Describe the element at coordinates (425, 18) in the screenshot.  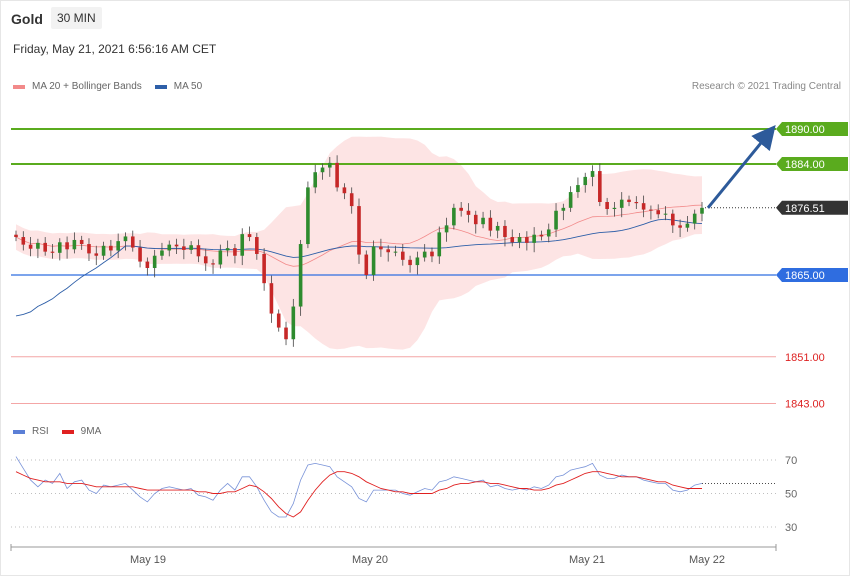
I see `chart-header: Gold 30 MIN` at that location.